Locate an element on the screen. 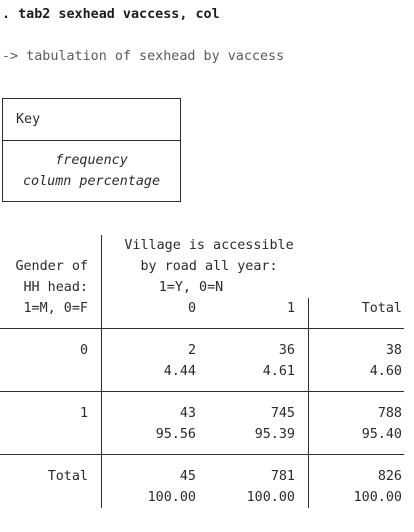  command-line: . tab2 sexhead vaccess, col is located at coordinates (111, 14).